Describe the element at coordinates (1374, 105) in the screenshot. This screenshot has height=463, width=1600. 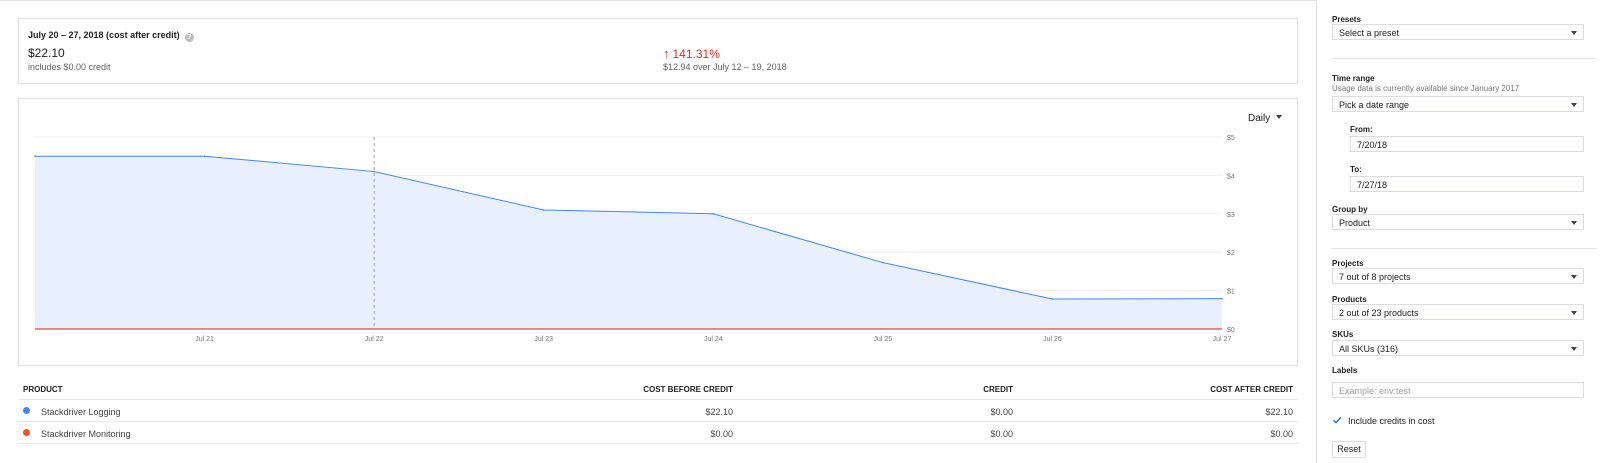
I see `time-range-select-value: Pick a date range` at that location.